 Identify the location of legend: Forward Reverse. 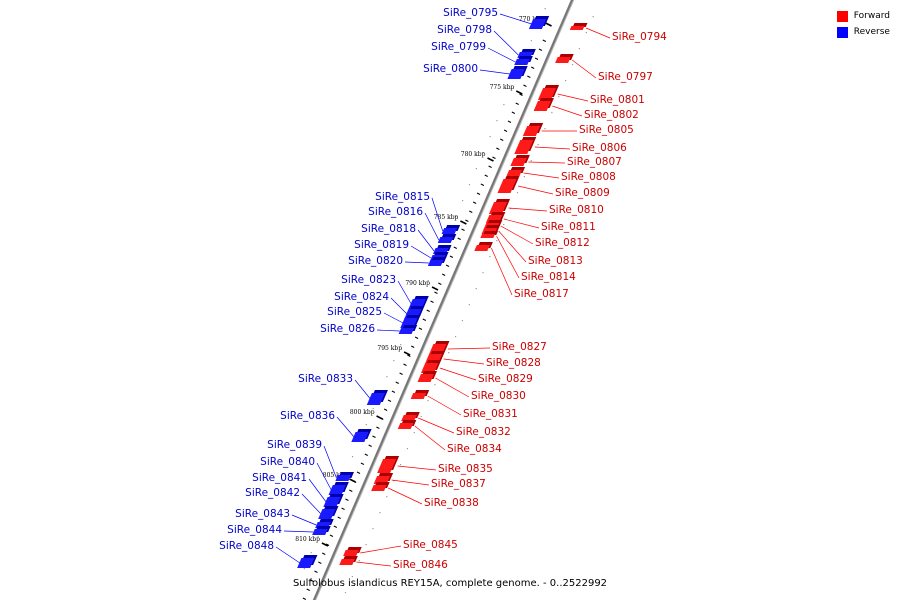
(863, 24).